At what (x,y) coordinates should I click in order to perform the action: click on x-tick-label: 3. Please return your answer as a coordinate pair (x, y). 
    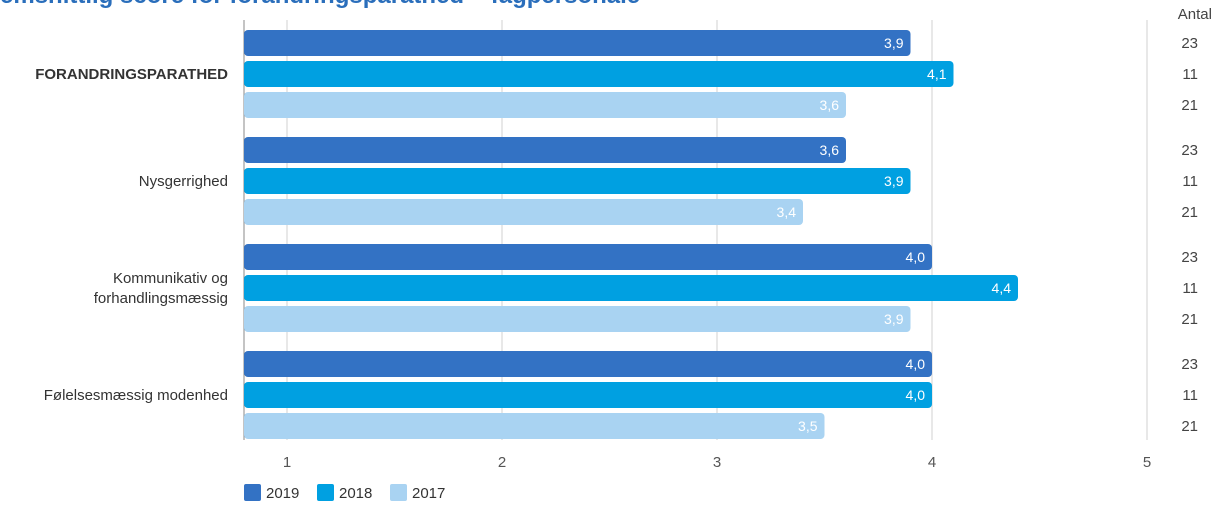
    Looking at the image, I should click on (717, 462).